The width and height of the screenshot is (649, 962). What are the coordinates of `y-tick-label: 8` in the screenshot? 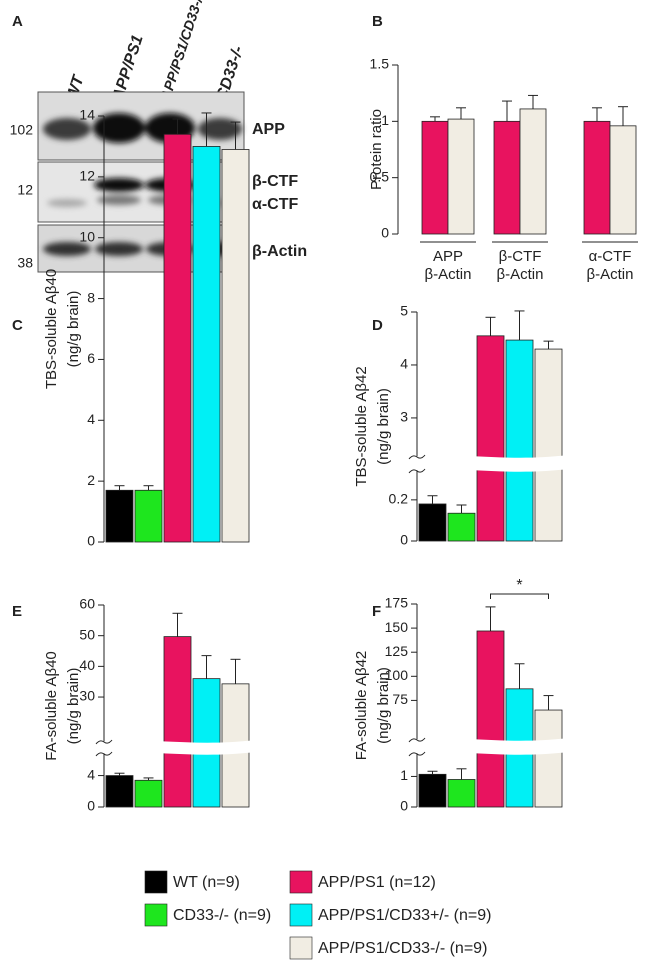 It's located at (91, 297).